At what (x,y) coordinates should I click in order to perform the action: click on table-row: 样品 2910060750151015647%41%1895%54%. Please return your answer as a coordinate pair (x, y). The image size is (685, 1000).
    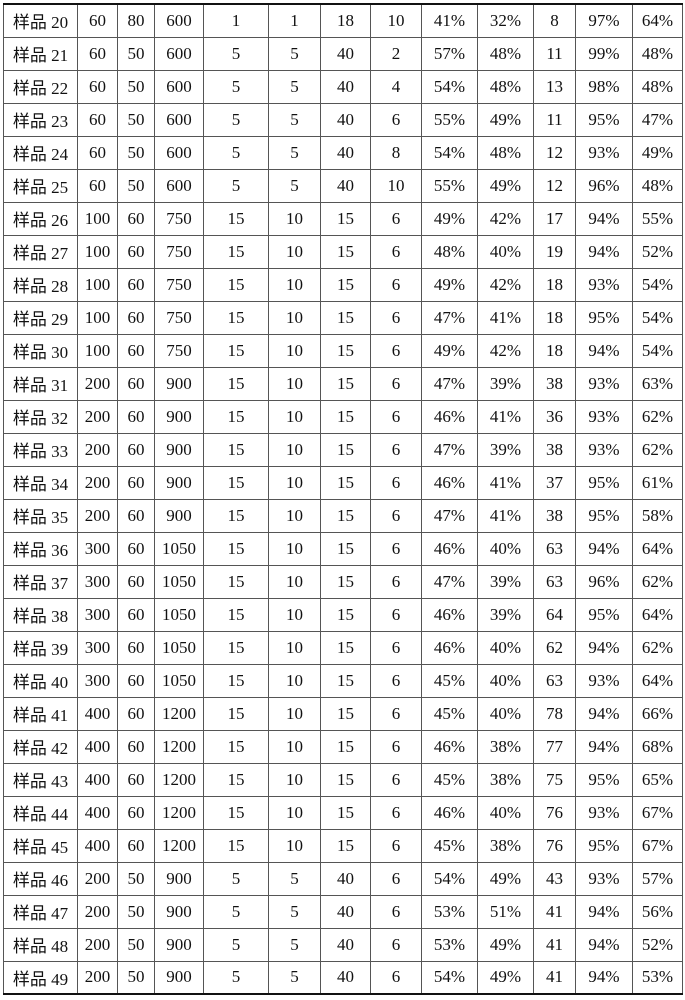
    Looking at the image, I should click on (343, 317).